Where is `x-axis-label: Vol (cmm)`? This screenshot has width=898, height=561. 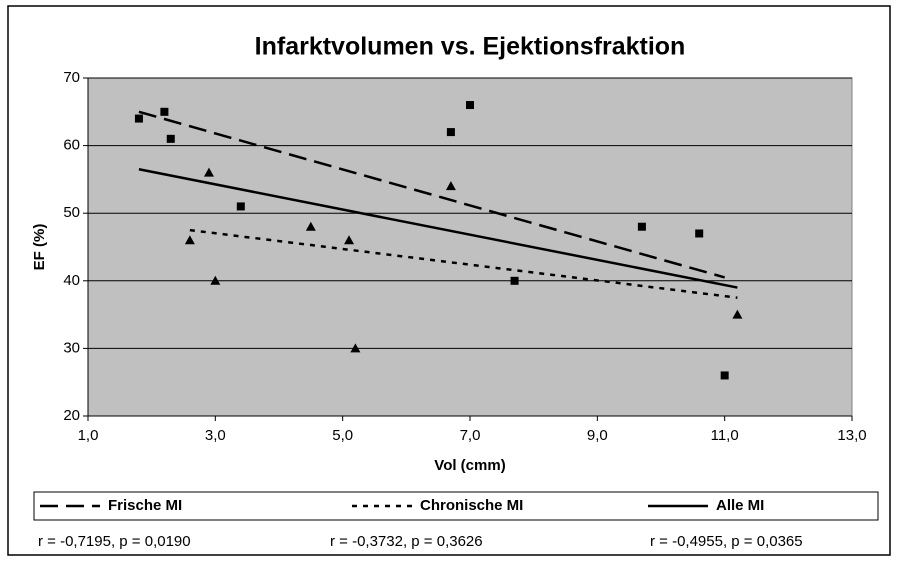 x-axis-label: Vol (cmm) is located at coordinates (469, 465).